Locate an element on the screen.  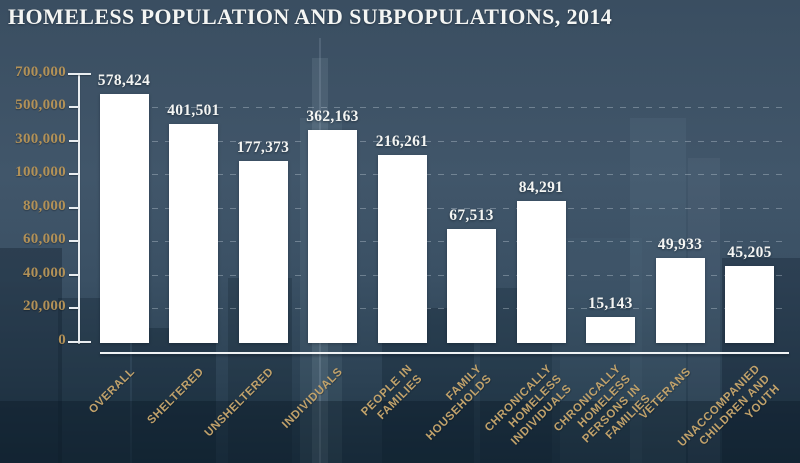
skyline-foreground is located at coordinates (400, 432).